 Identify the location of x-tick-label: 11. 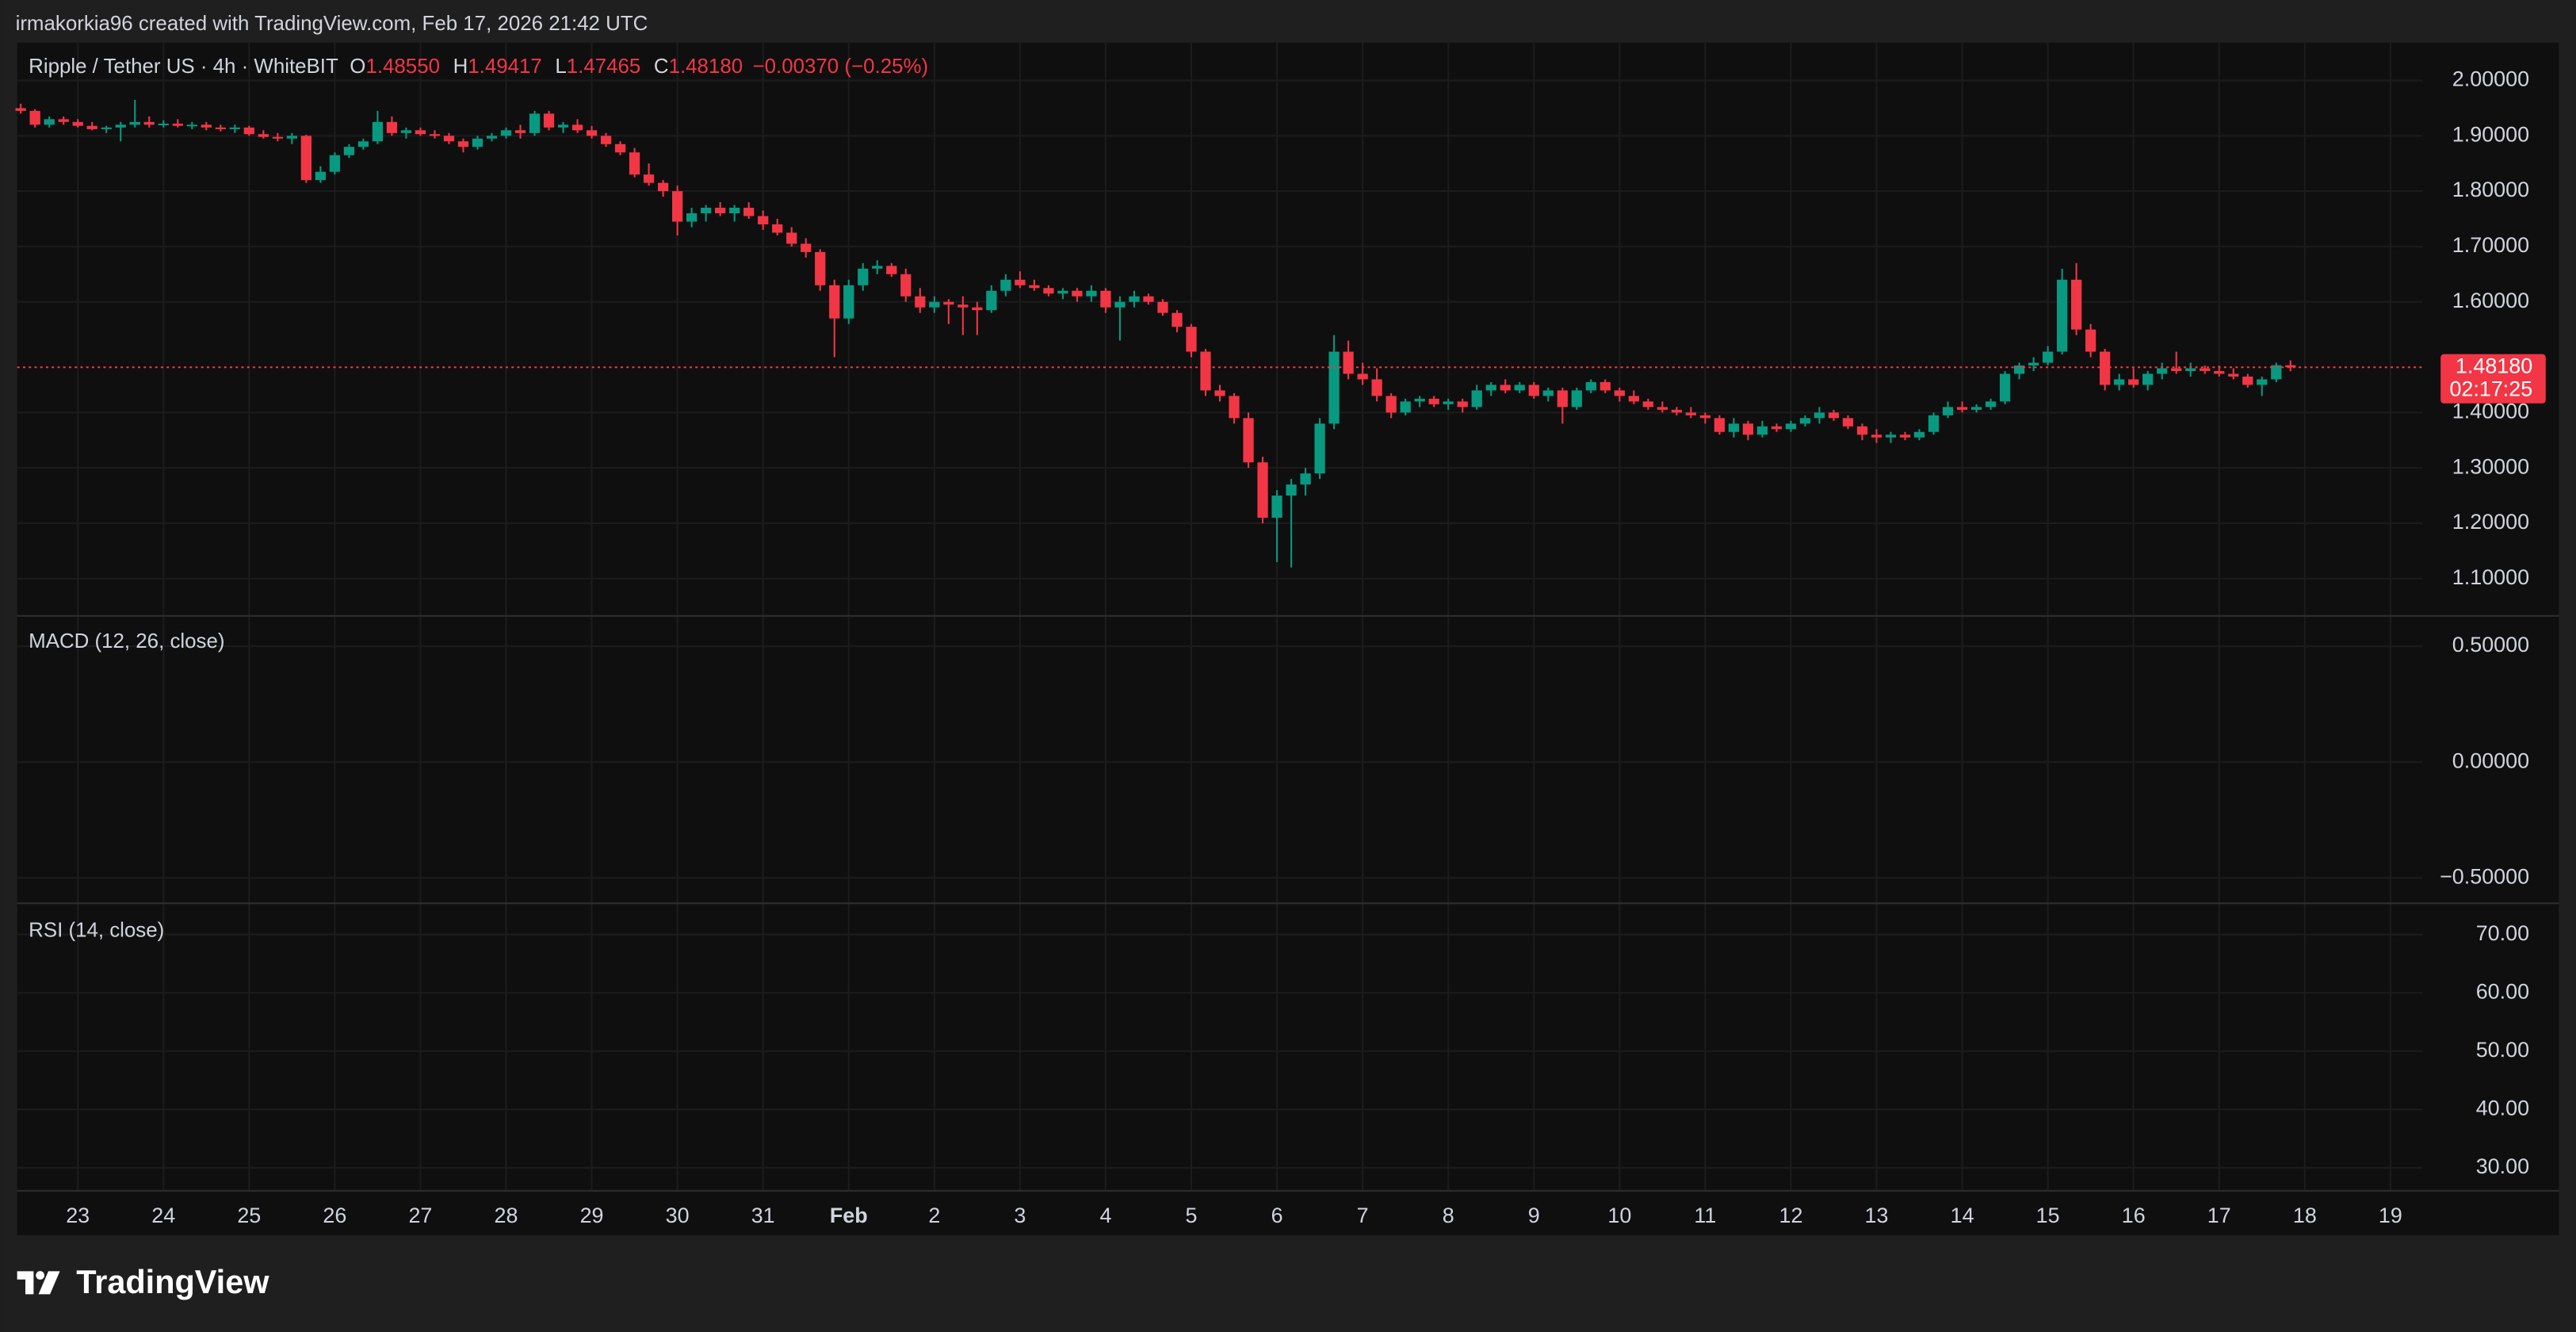
(1705, 1215).